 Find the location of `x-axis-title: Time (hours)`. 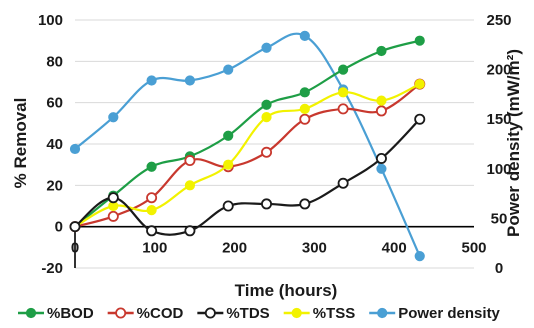

x-axis-title: Time (hours) is located at coordinates (286, 290).